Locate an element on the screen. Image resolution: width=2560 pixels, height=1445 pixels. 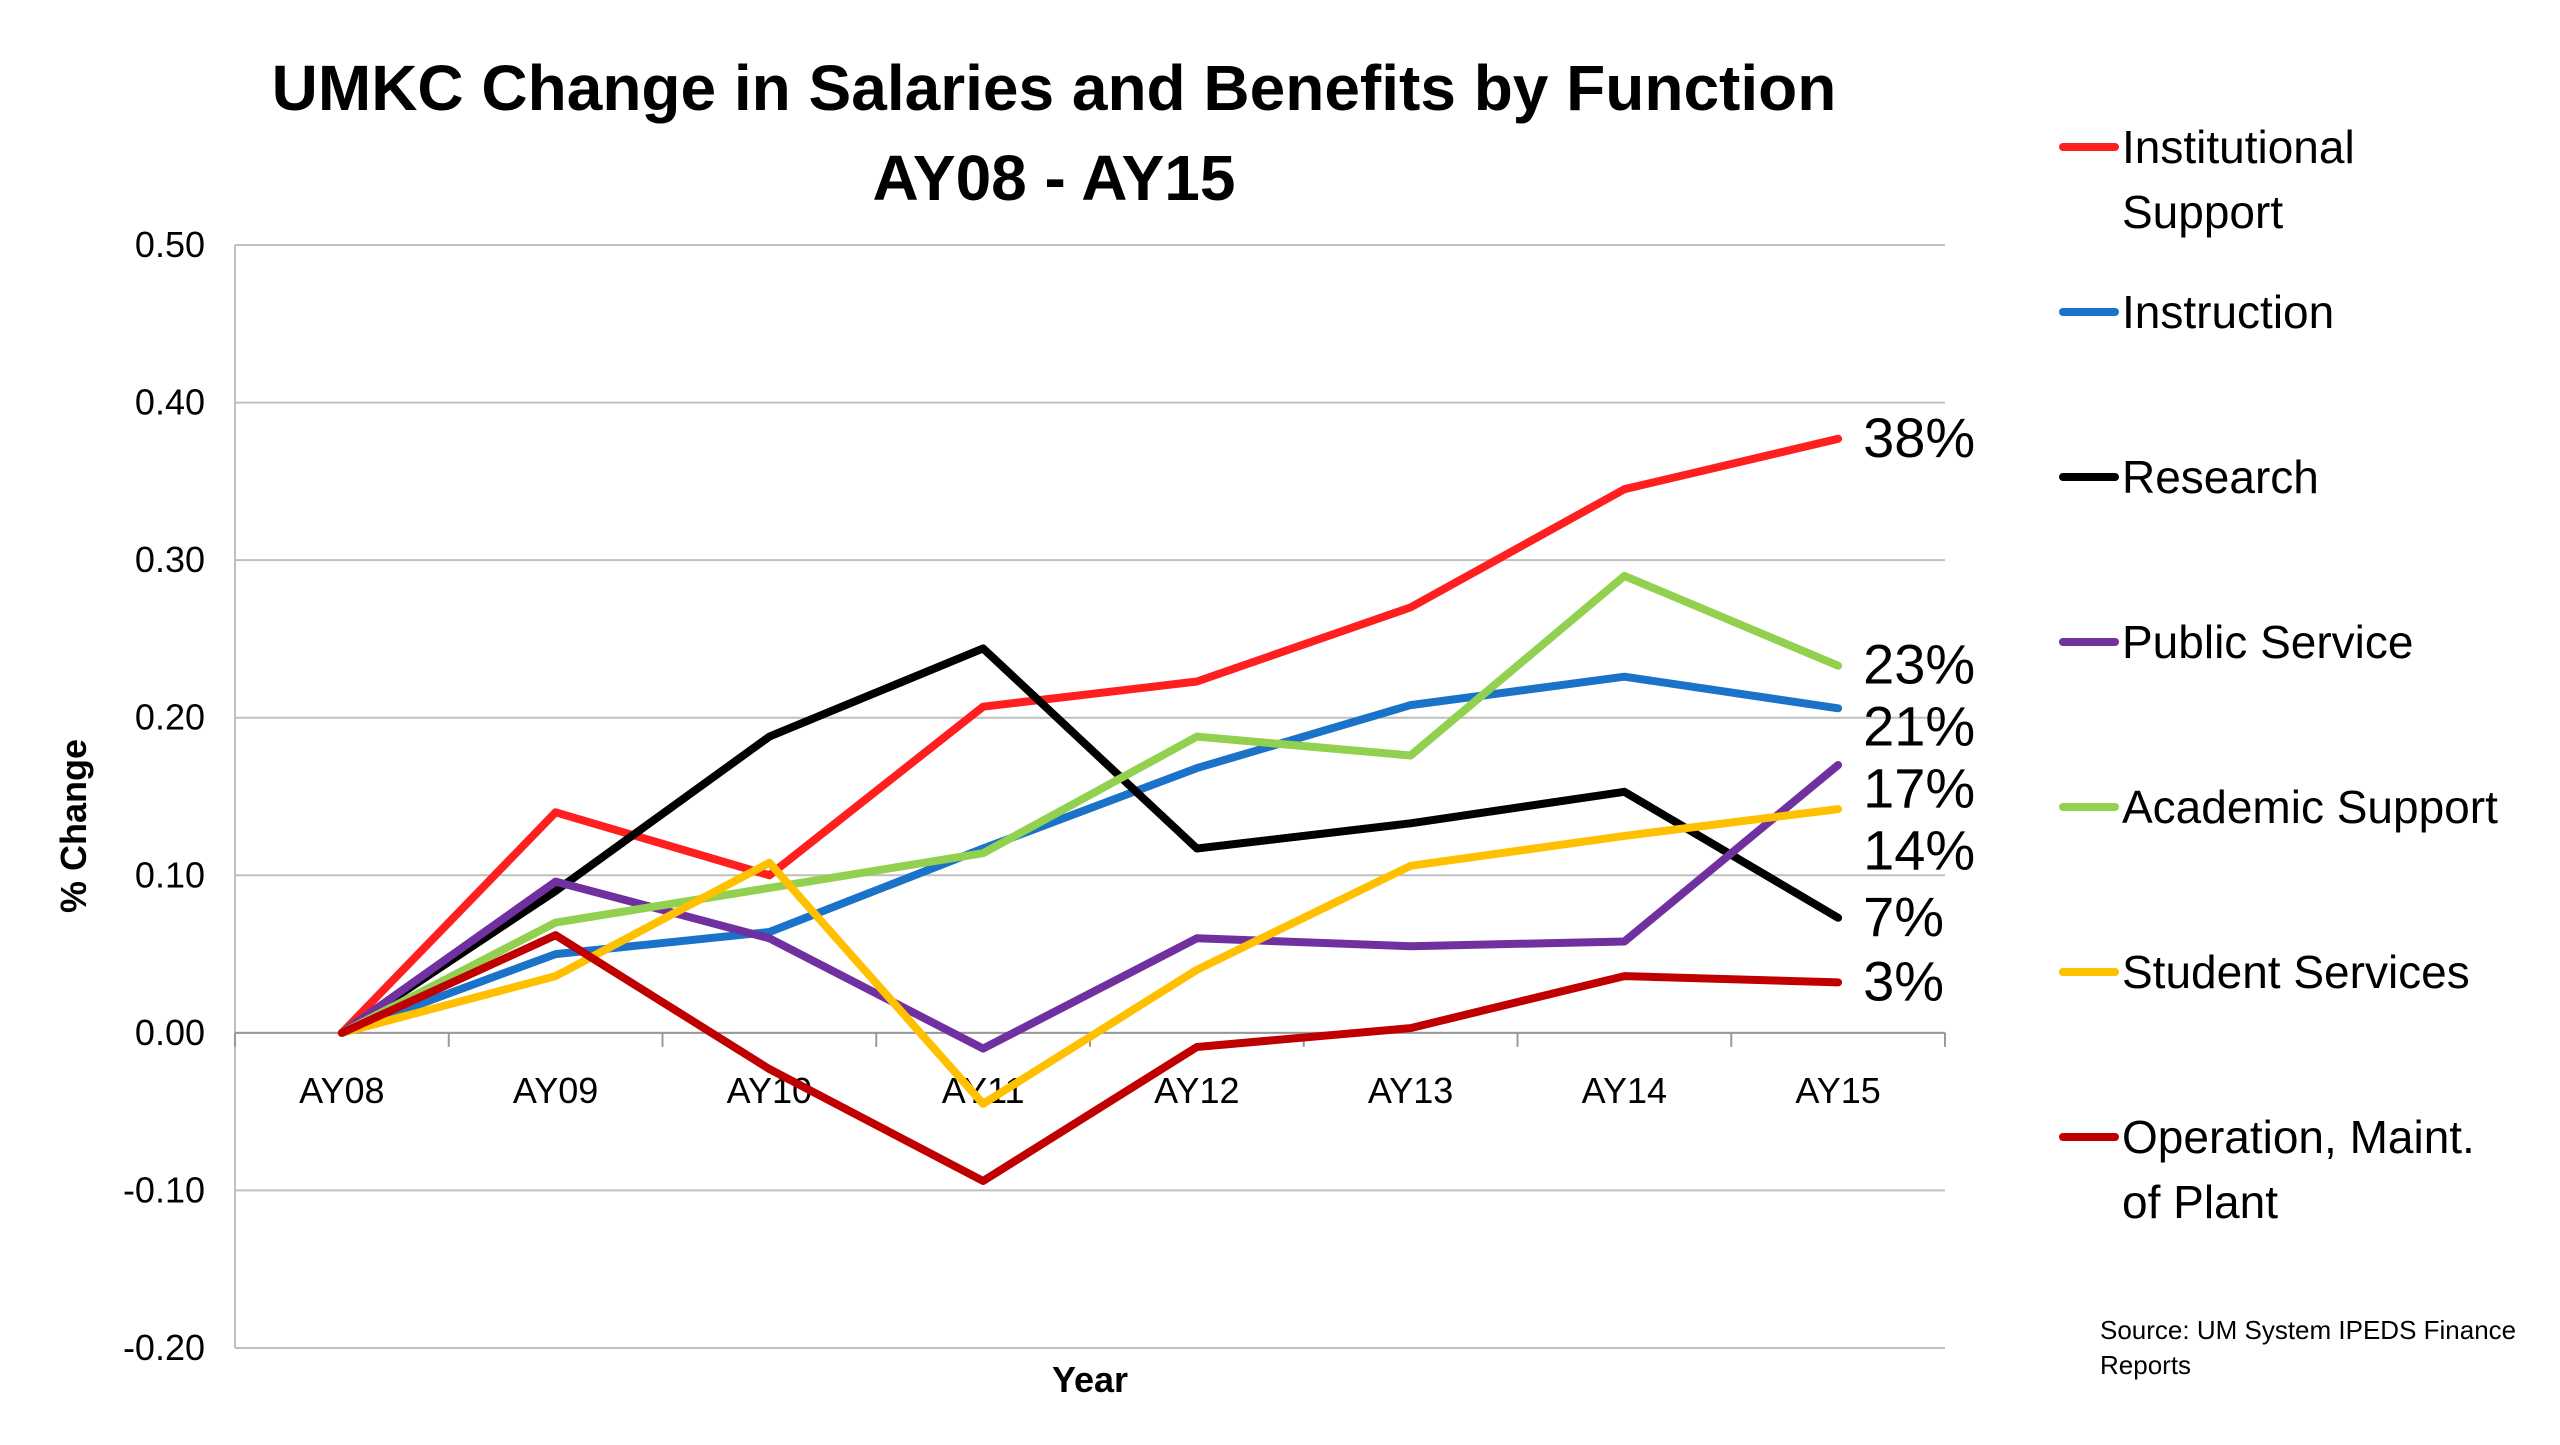
legend-label: of Plant is located at coordinates (2200, 1202).